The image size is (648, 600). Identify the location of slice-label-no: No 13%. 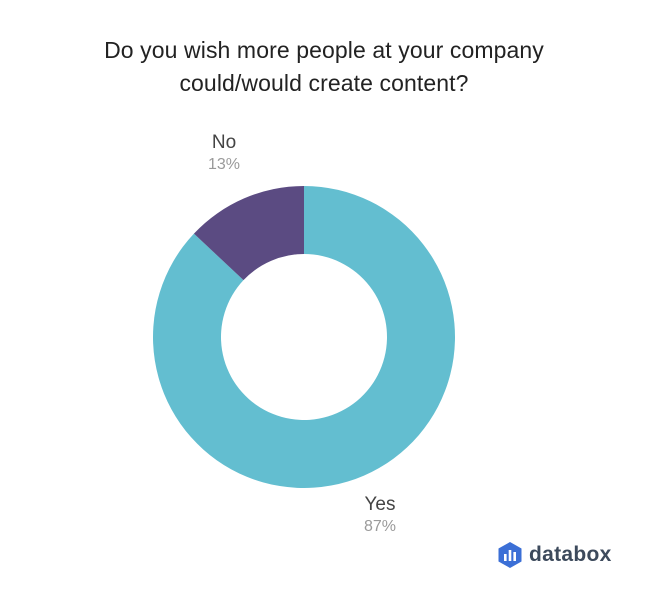
(224, 154).